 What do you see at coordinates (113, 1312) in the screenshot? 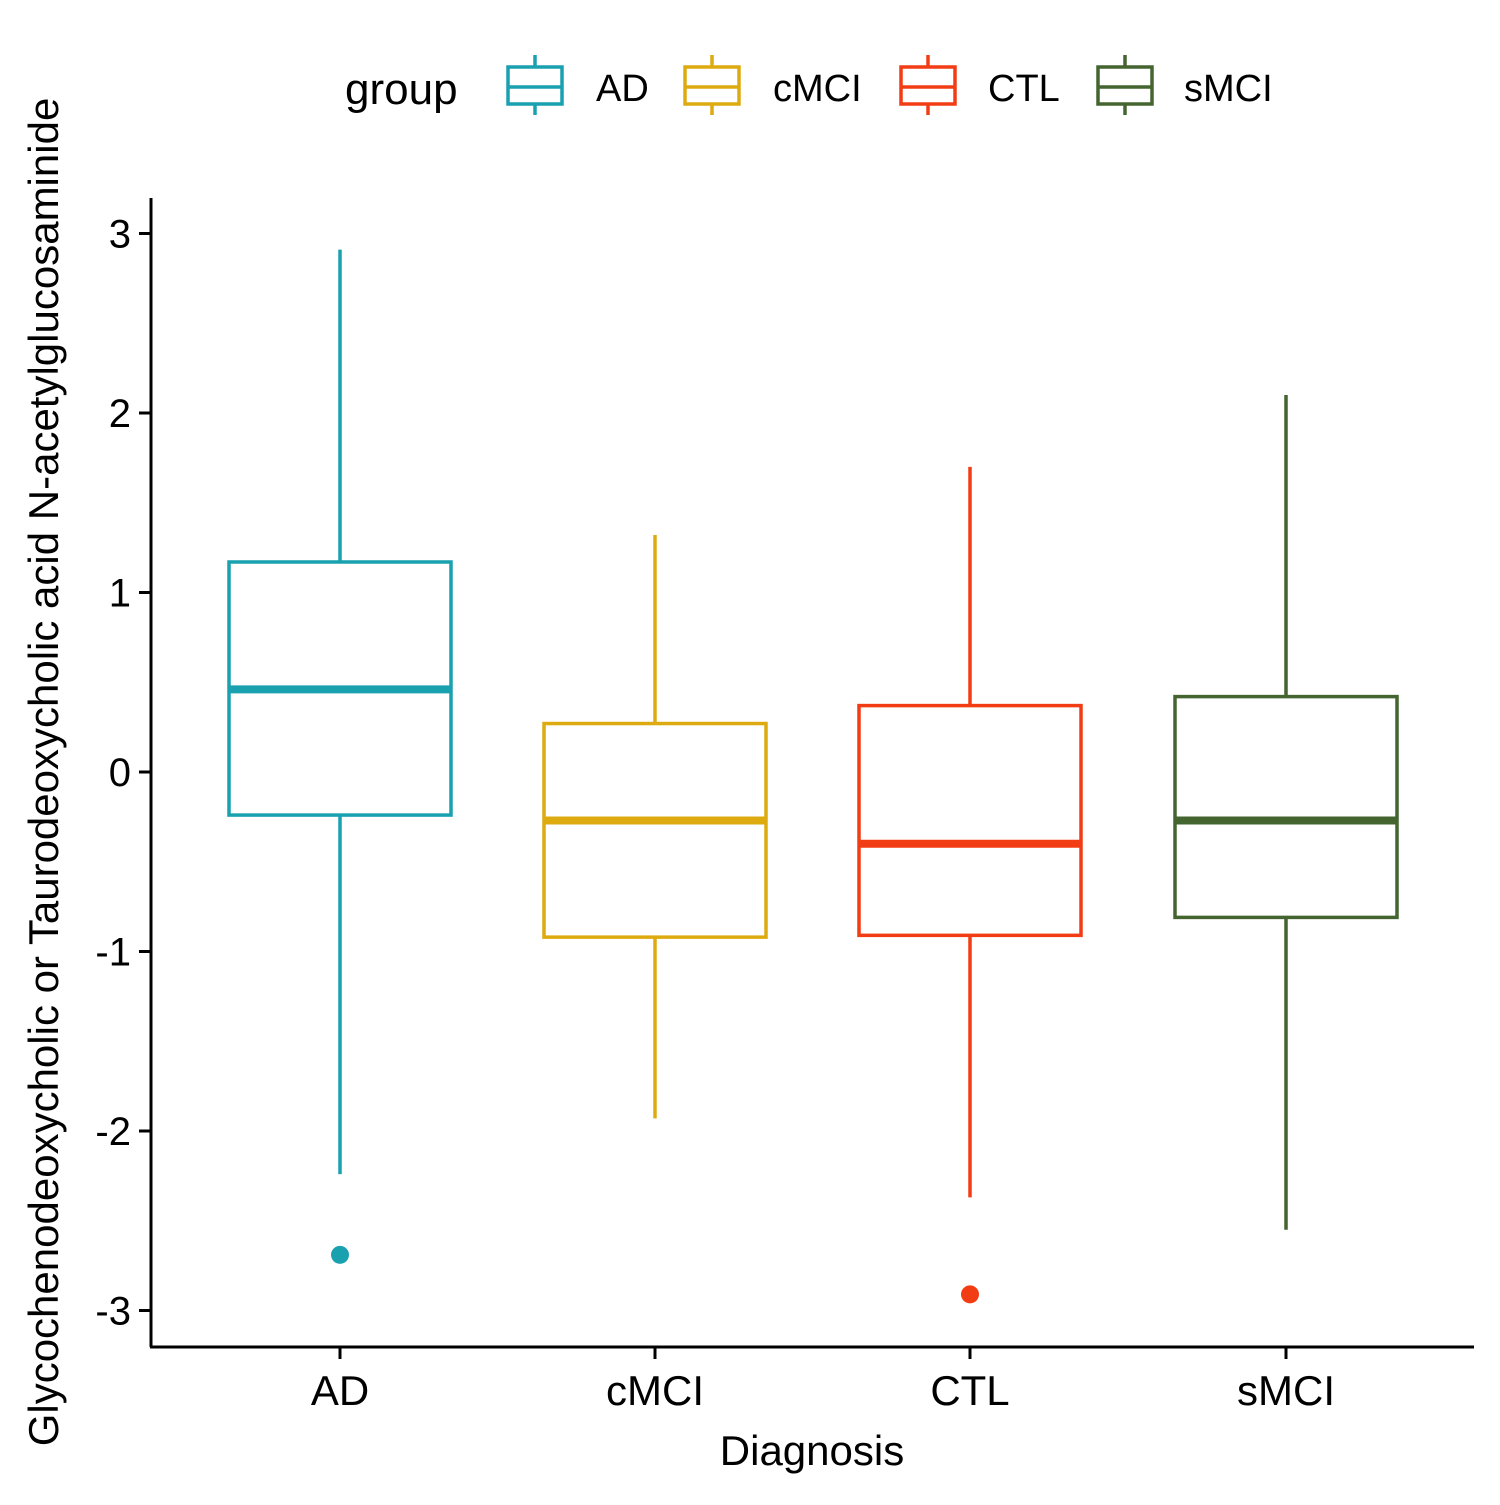
I see `y-tick-label: -3` at bounding box center [113, 1312].